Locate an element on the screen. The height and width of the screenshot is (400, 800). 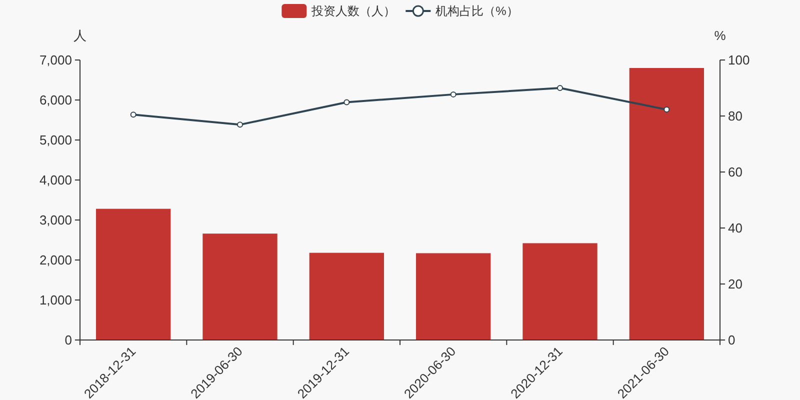
y-axis-title: 人 is located at coordinates (80, 35).